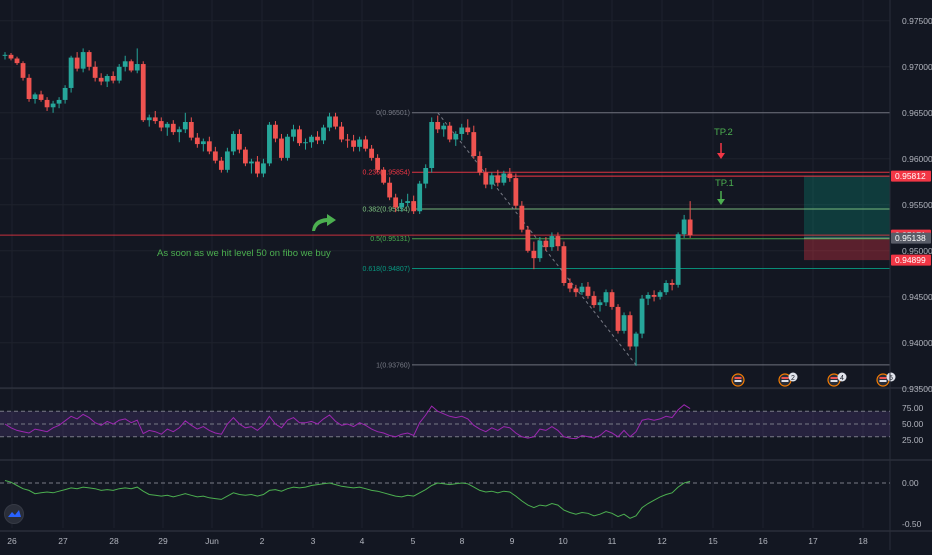 This screenshot has height=555, width=932. Describe the element at coordinates (14, 514) in the screenshot. I see `tradingview-logo` at that location.